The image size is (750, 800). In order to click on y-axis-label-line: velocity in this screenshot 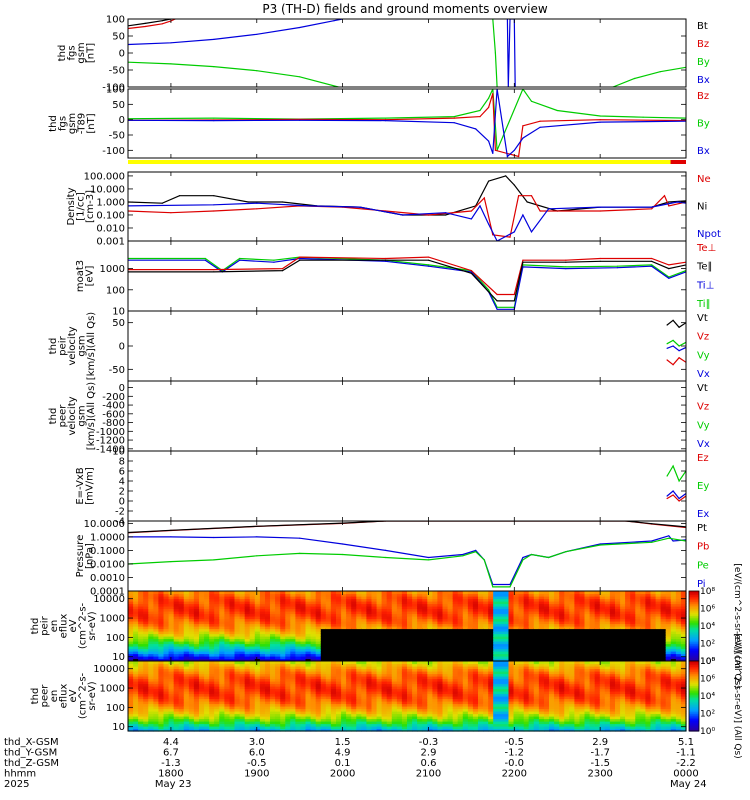, I will do `click(72, 345)`.